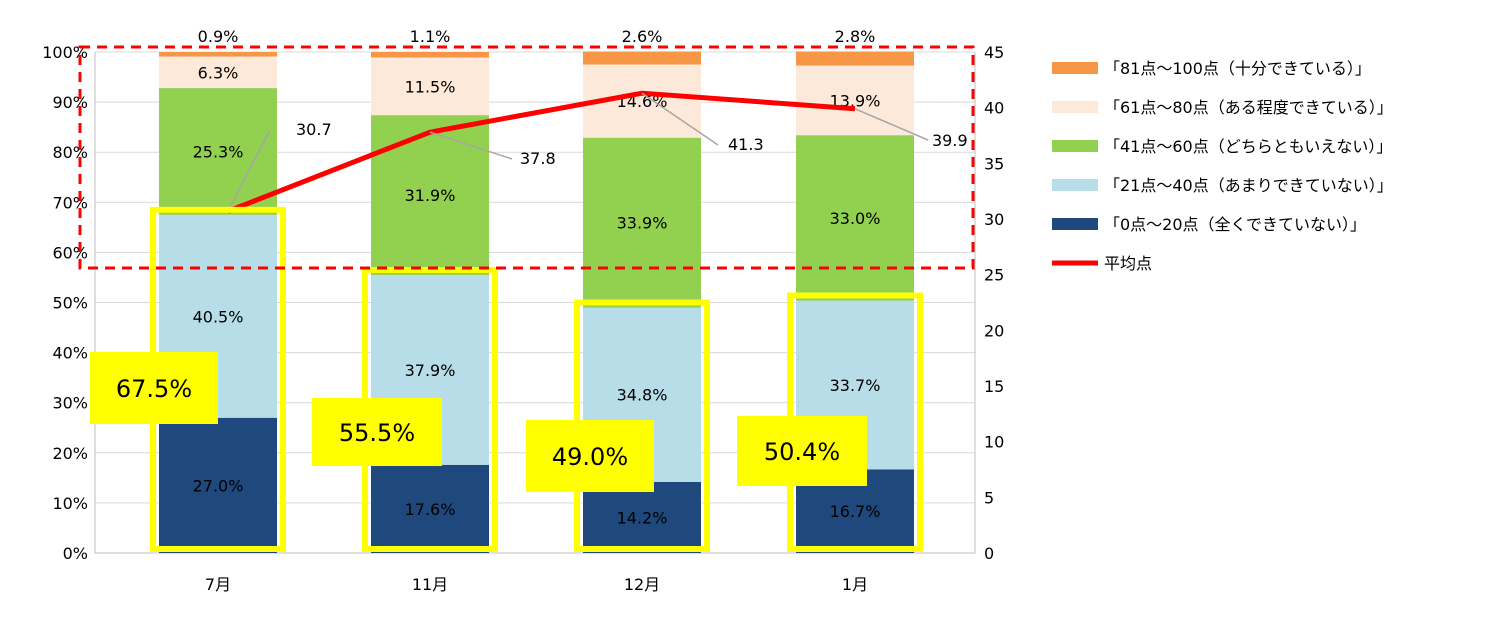 The height and width of the screenshot is (619, 1508). I want to click on legend-label: 「41点～60点（どちらともいえない）」, so click(1248, 146).